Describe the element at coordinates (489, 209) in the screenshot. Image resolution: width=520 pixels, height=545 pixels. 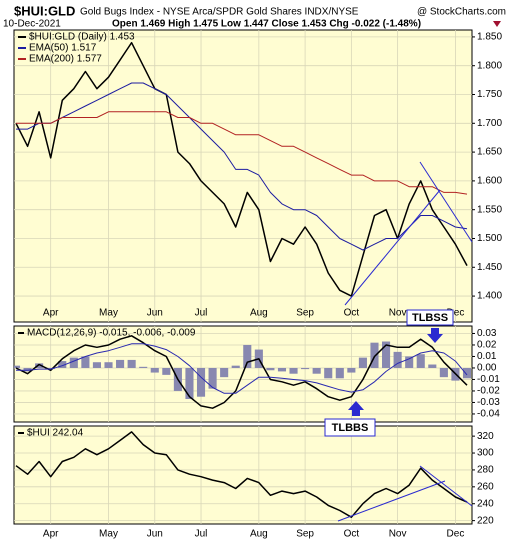
I see `y-tick-label: 1.550` at that location.